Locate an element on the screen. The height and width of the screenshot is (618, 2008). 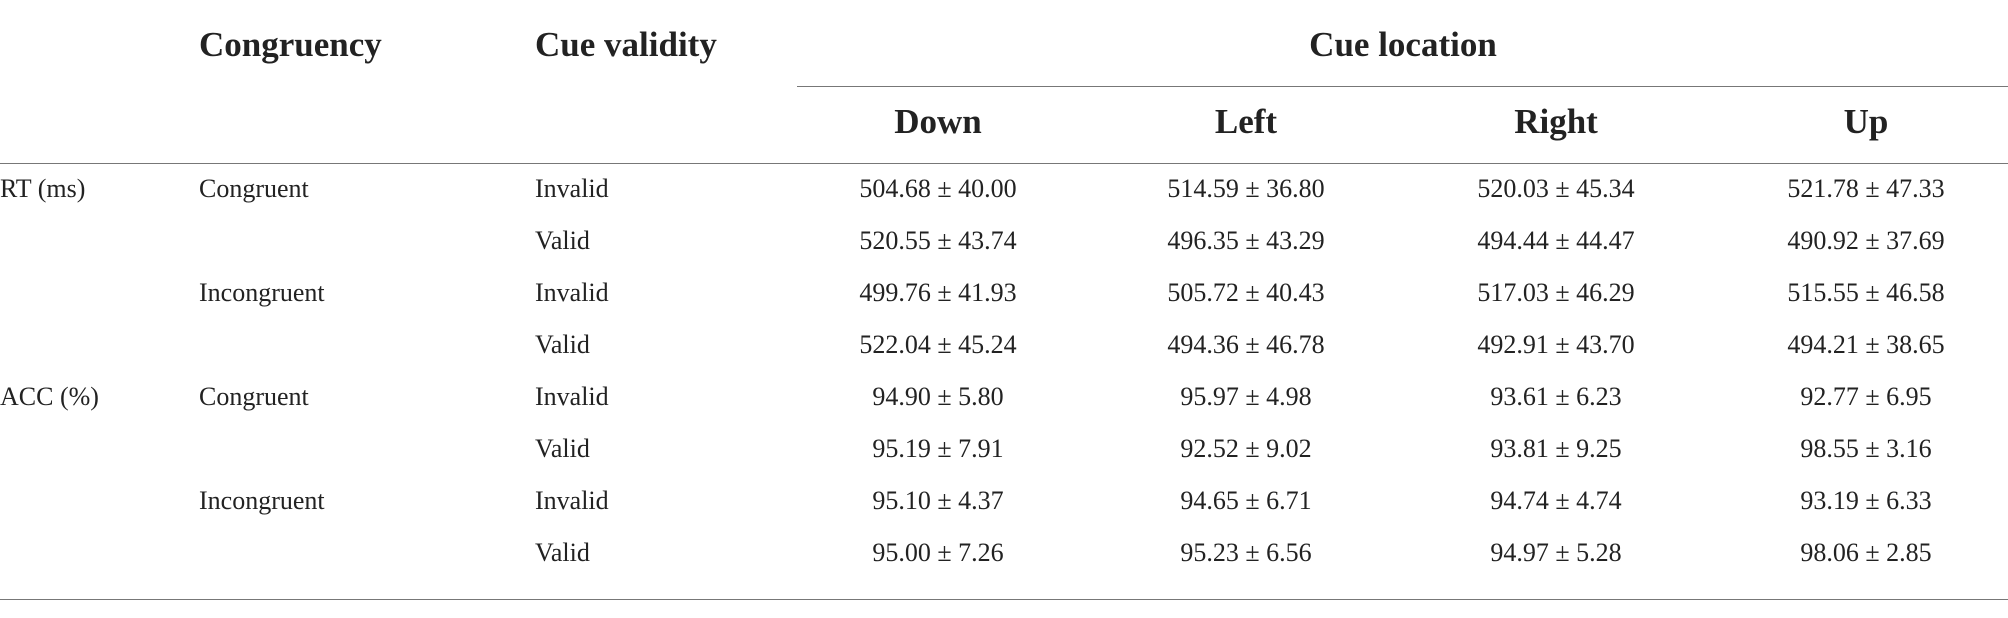
table-cell-value: 93.81 ± 9.25 is located at coordinates (1556, 448).